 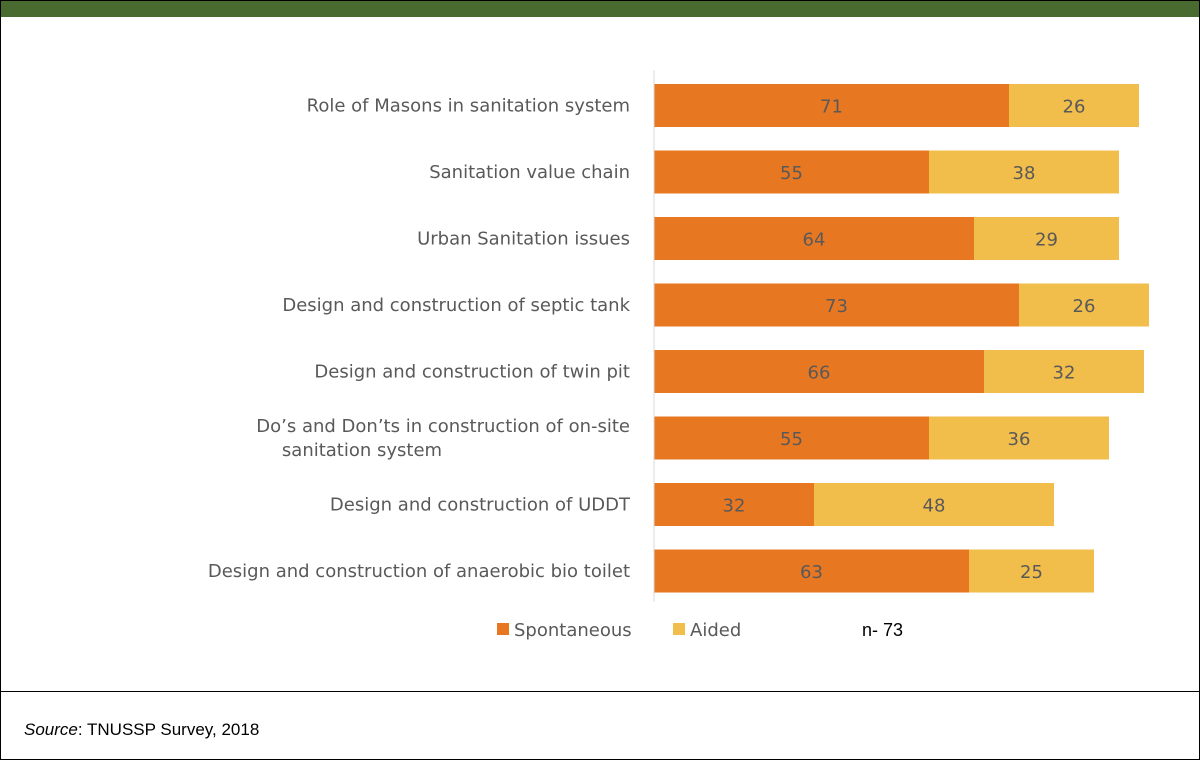 I want to click on category-label: Urban Sanitation issues, so click(x=523, y=239).